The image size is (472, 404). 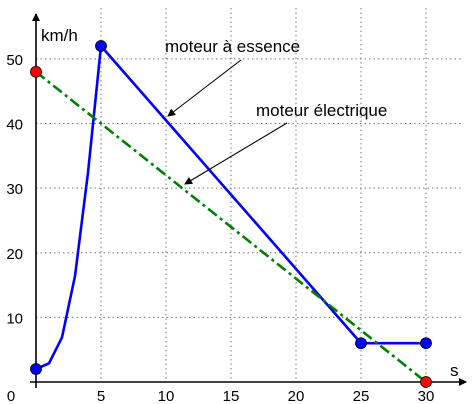 I want to click on y-tick-label: 20, so click(x=14, y=254).